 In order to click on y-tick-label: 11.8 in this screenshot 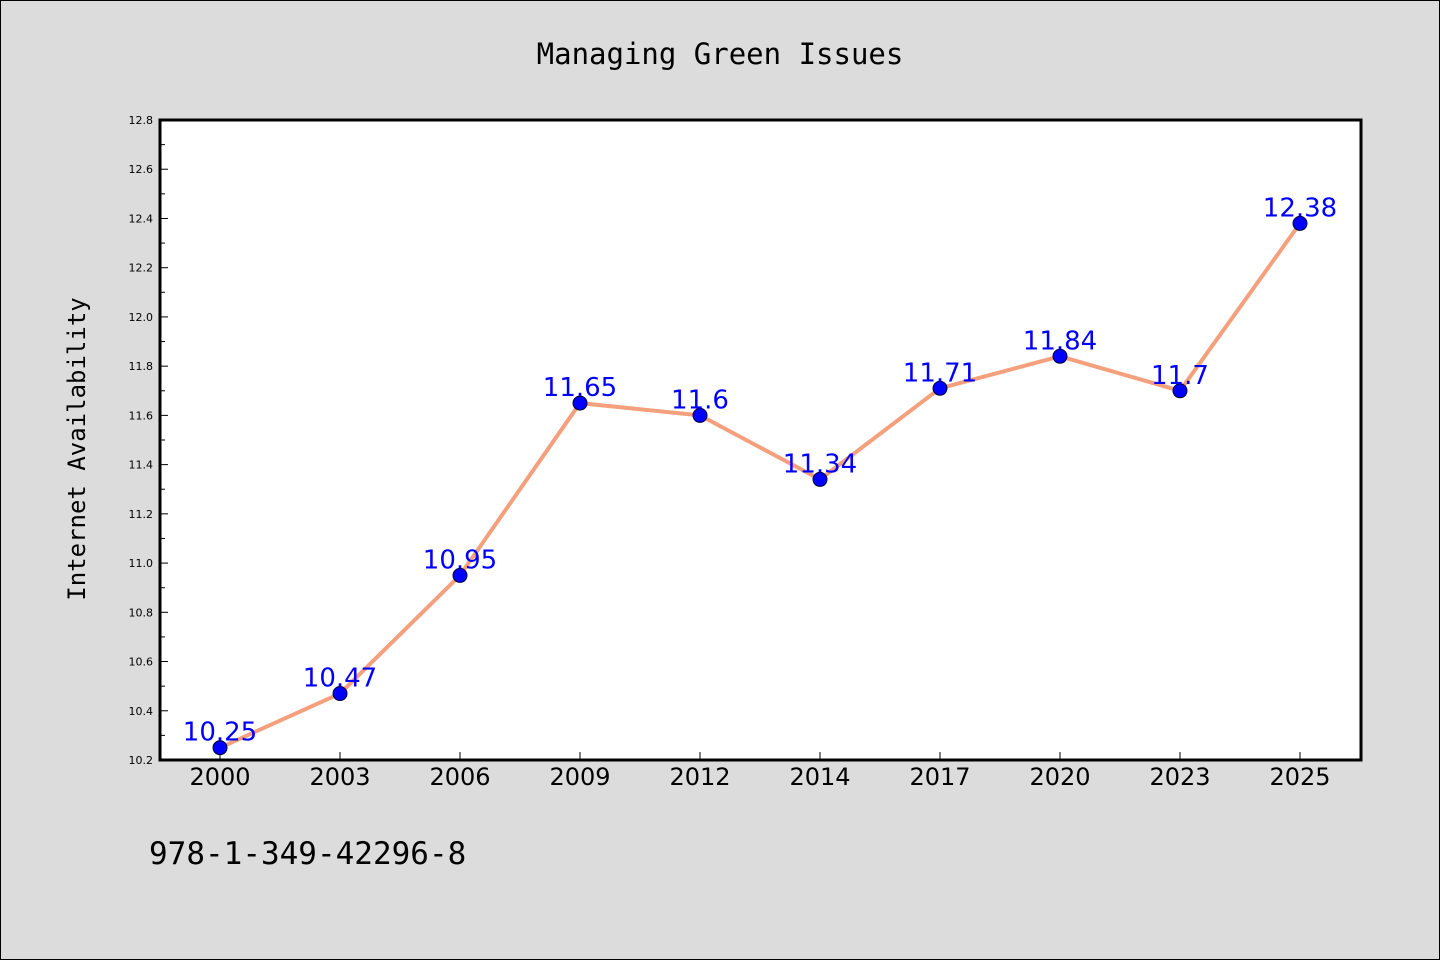, I will do `click(141, 366)`.